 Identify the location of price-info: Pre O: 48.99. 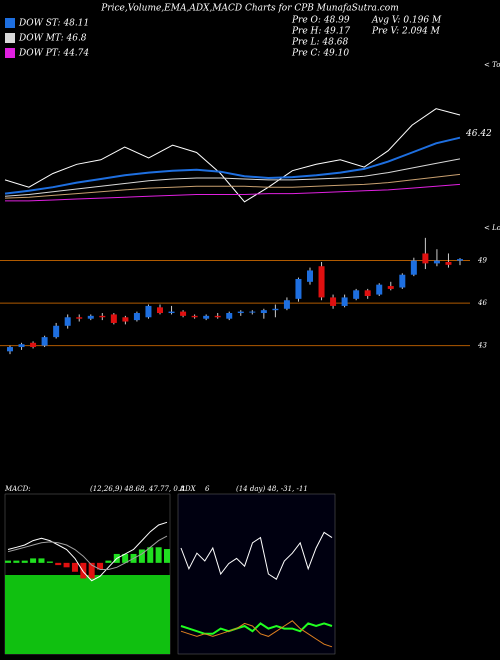
(320, 21).